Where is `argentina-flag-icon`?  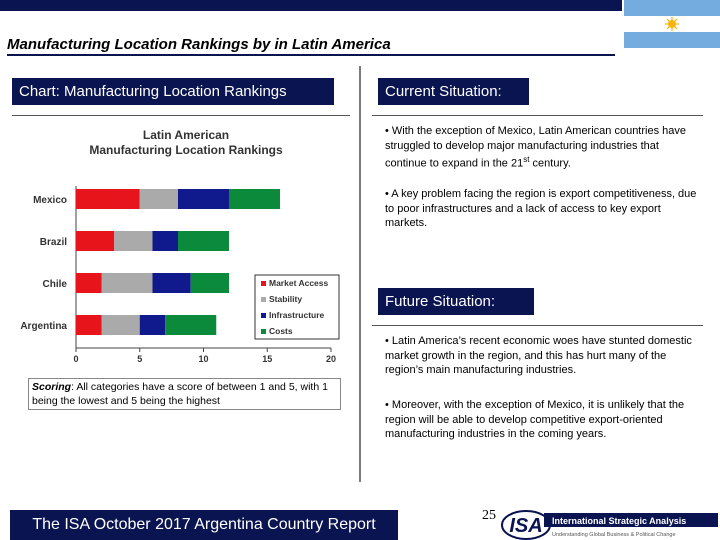 argentina-flag-icon is located at coordinates (672, 24).